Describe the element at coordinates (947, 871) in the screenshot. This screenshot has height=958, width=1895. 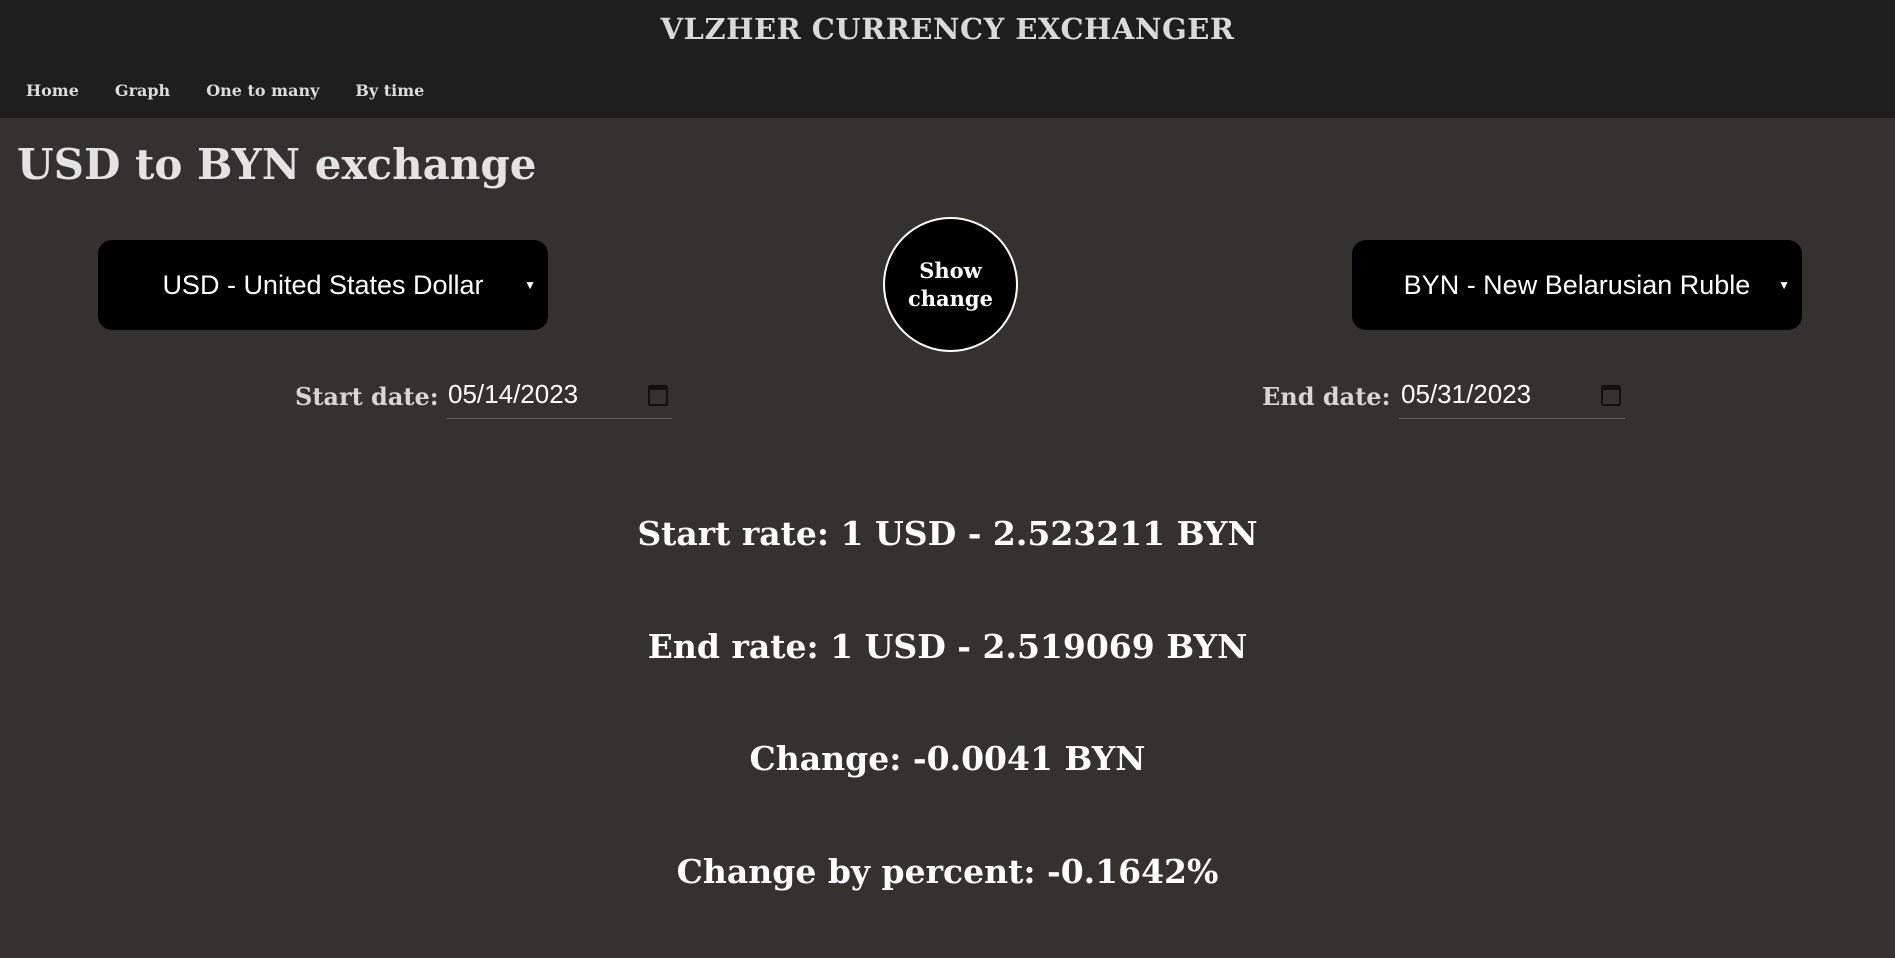
I see `change-percent-text: Change by percent: -0.1642%` at that location.